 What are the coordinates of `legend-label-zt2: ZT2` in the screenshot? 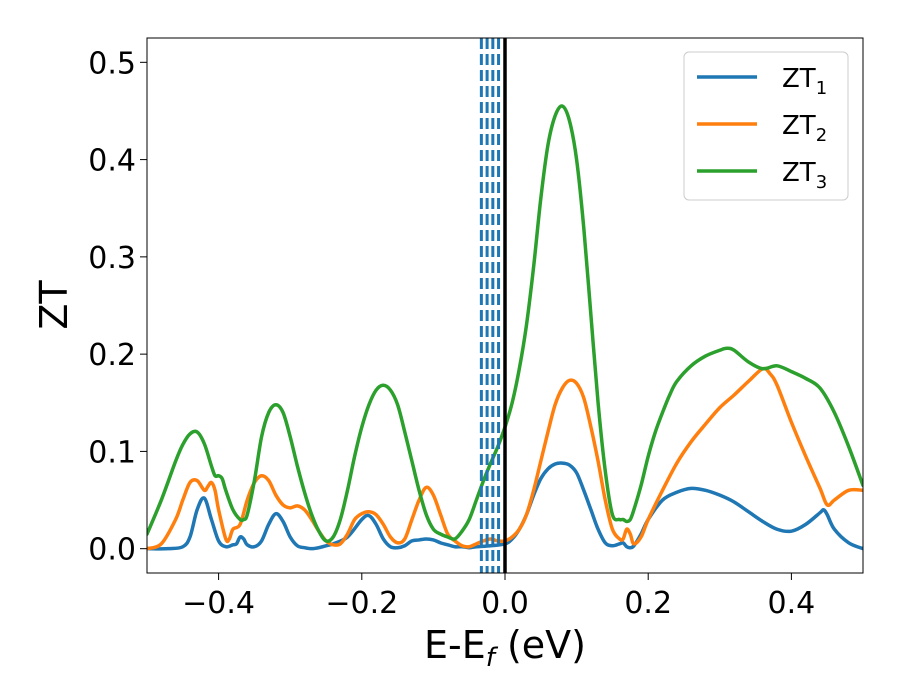 It's located at (804, 128).